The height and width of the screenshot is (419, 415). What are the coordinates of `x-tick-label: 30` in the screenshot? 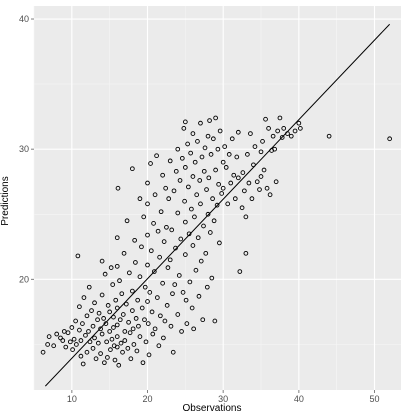 It's located at (223, 399).